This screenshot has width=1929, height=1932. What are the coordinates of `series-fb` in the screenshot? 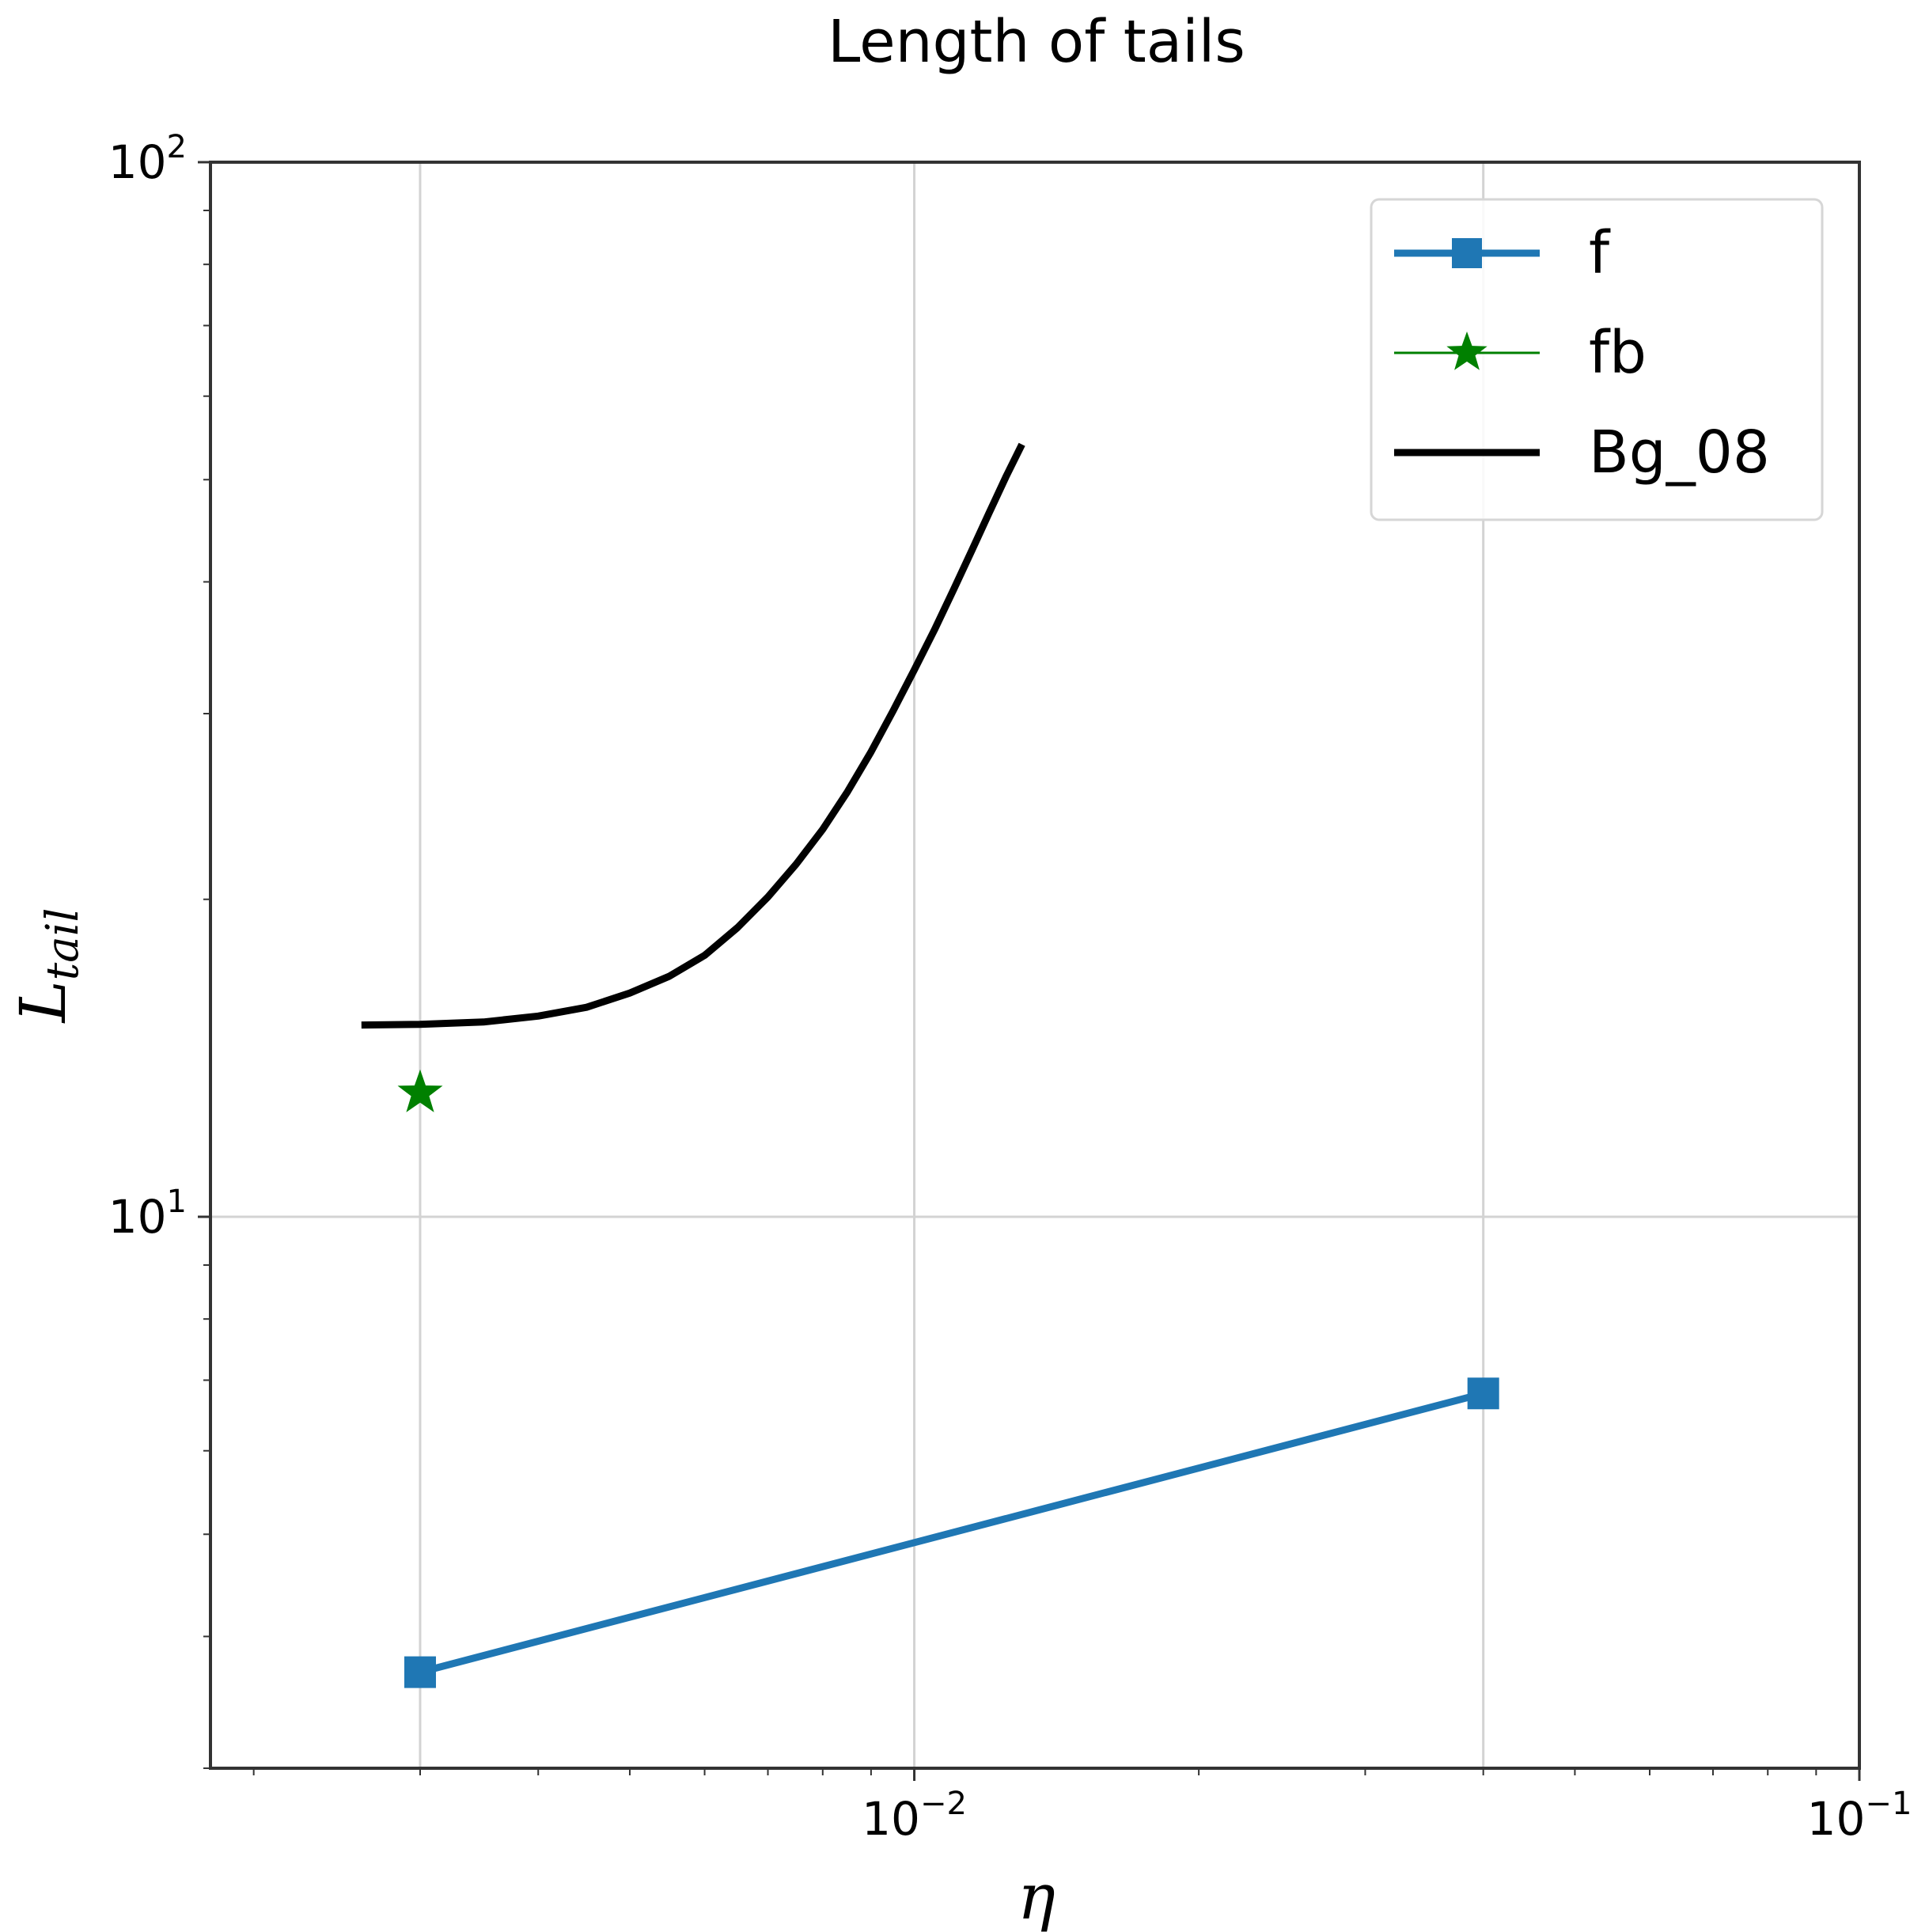 It's located at (420, 1090).